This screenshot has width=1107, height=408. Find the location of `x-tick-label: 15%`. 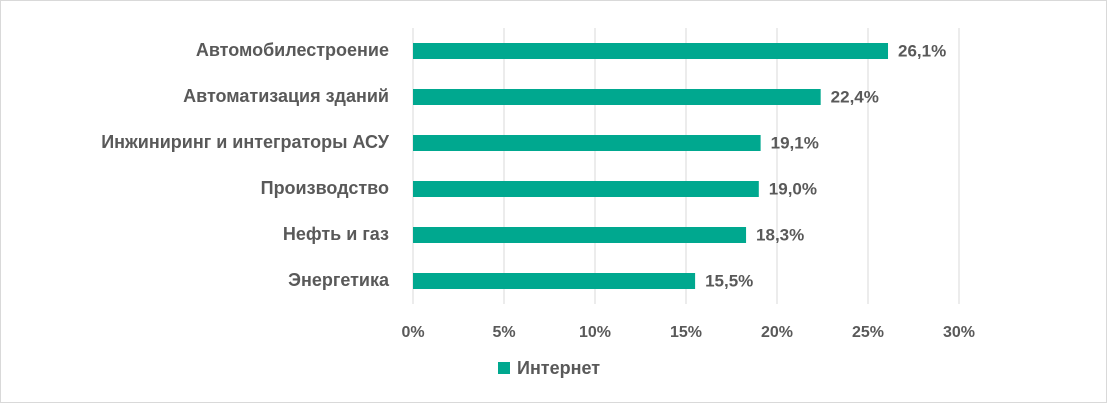

x-tick-label: 15% is located at coordinates (686, 332).